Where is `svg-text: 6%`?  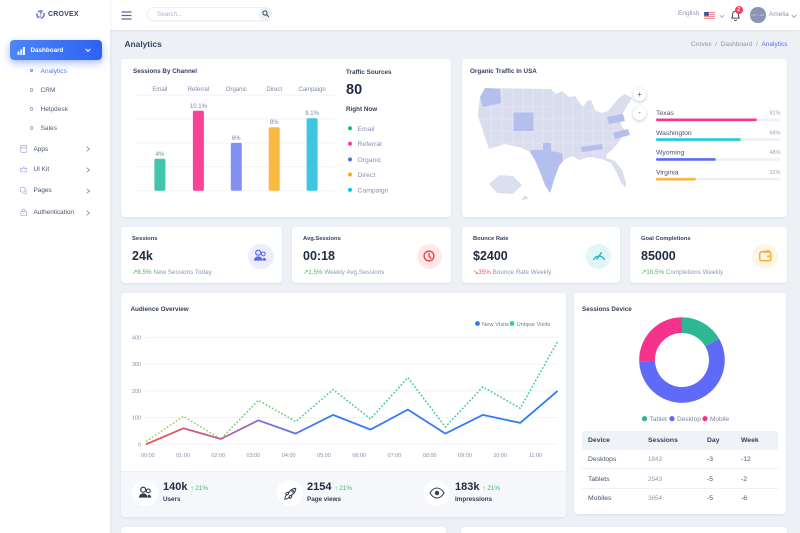
svg-text: 6% is located at coordinates (236, 139).